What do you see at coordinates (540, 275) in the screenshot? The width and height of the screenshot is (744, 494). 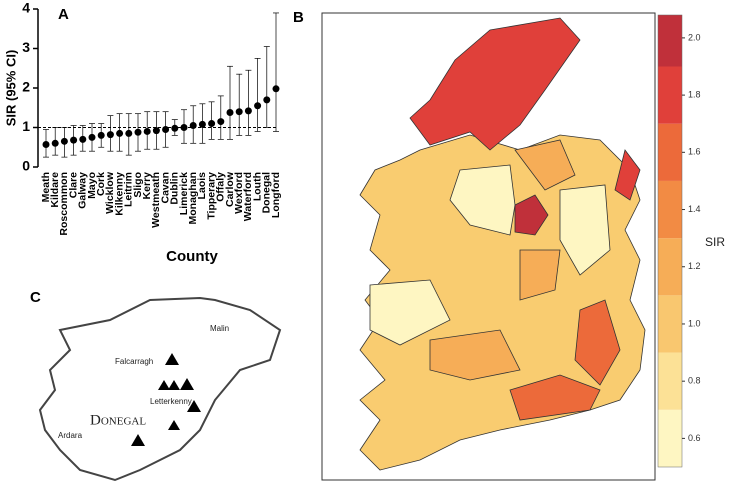 I see `offaly` at bounding box center [540, 275].